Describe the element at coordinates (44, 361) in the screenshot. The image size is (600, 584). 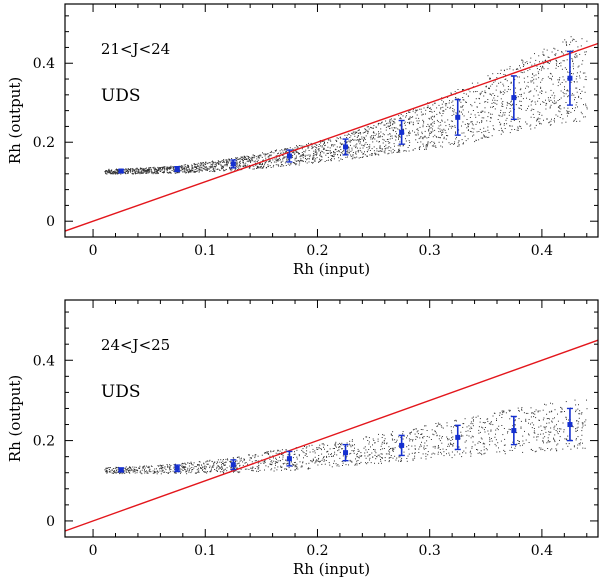
I see `y-tick-label: 0.4` at that location.